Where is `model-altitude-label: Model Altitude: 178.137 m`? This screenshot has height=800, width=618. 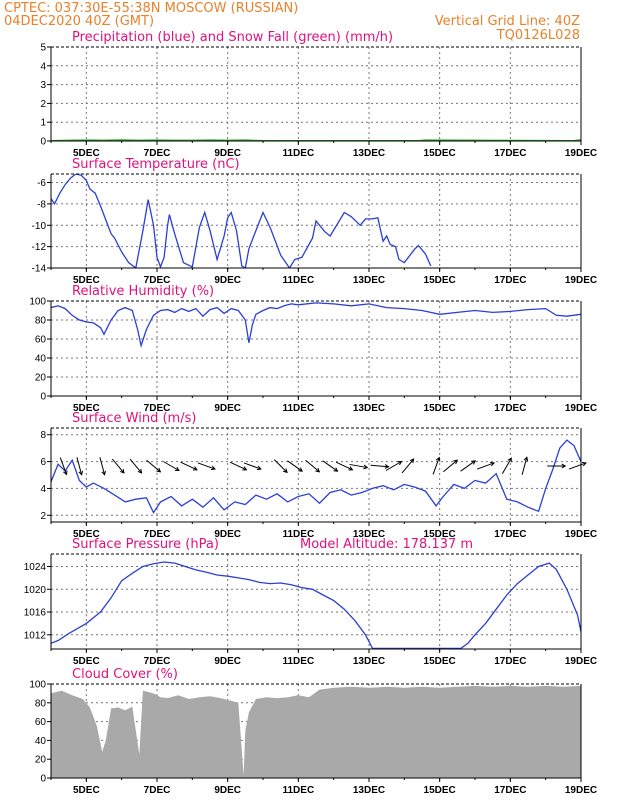
model-altitude-label: Model Altitude: 178.137 m is located at coordinates (386, 544).